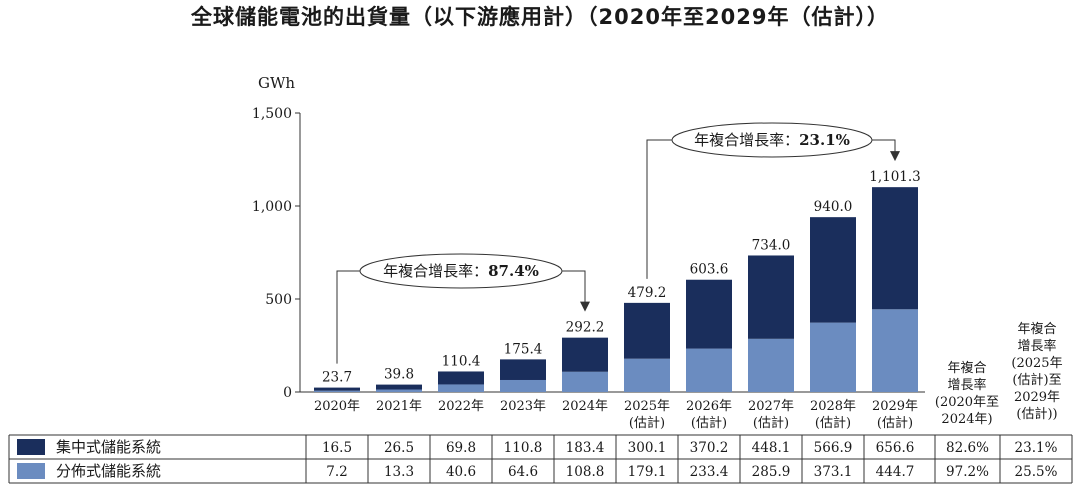 Image resolution: width=1080 pixels, height=496 pixels. I want to click on cagr-value: 23.1%, so click(824, 140).